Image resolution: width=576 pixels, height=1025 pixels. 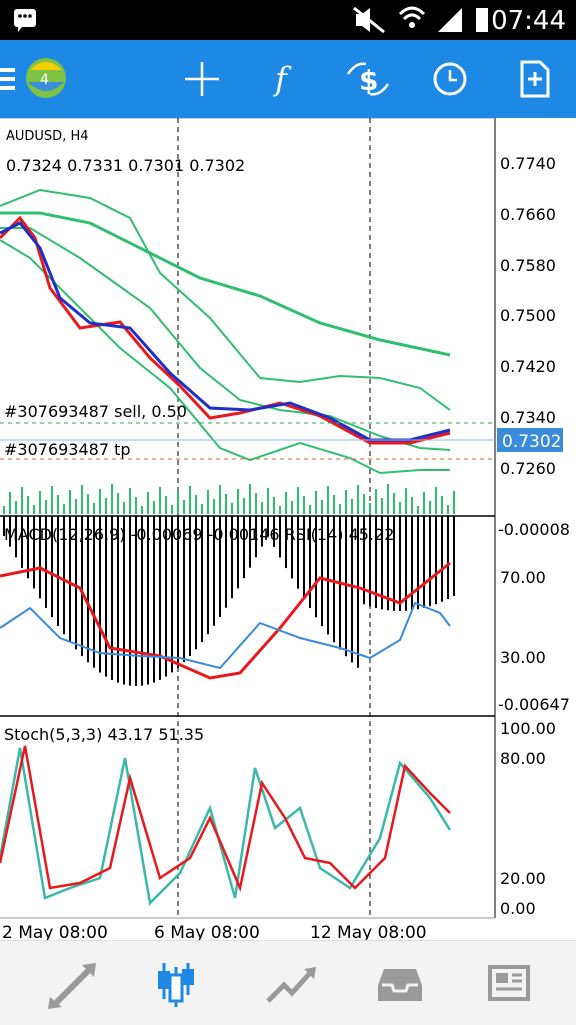 I want to click on cell-signal-icon, so click(x=450, y=20).